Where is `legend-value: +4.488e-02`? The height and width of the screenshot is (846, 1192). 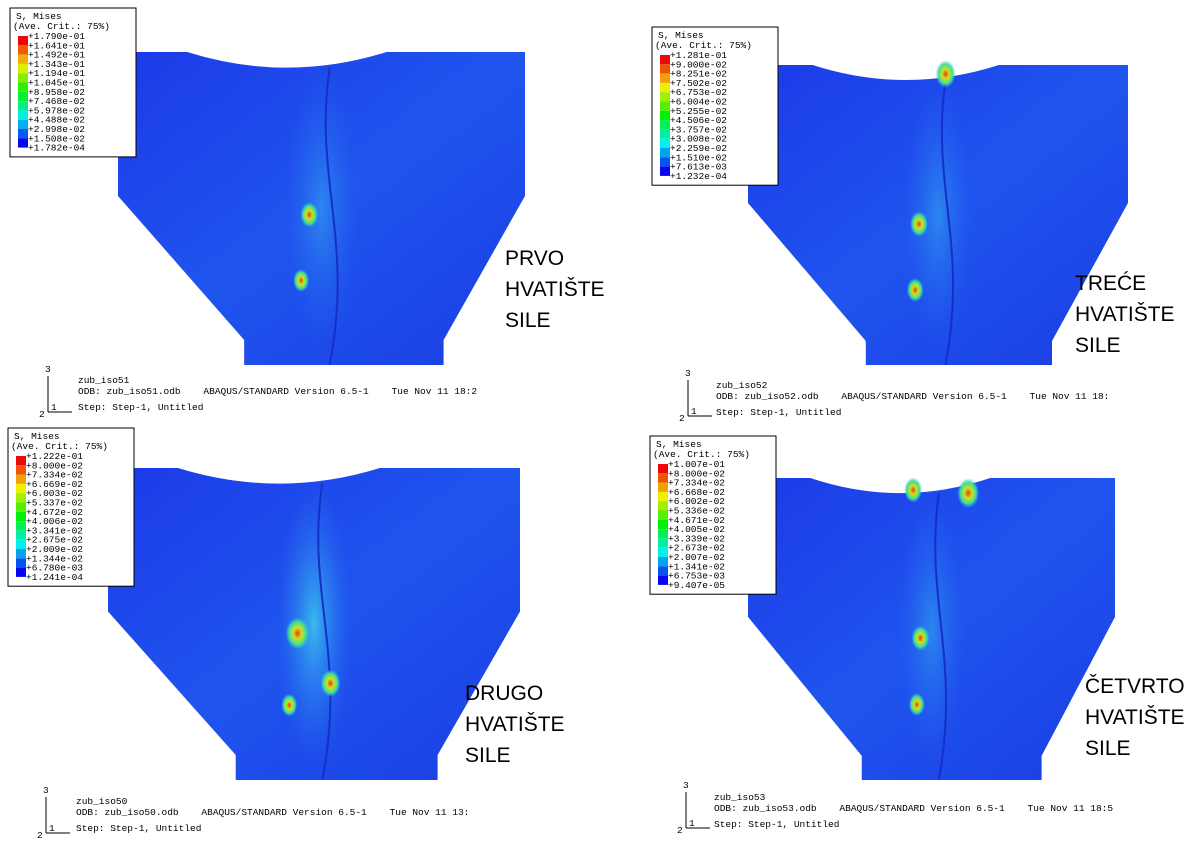
legend-value: +4.488e-02 is located at coordinates (56, 120).